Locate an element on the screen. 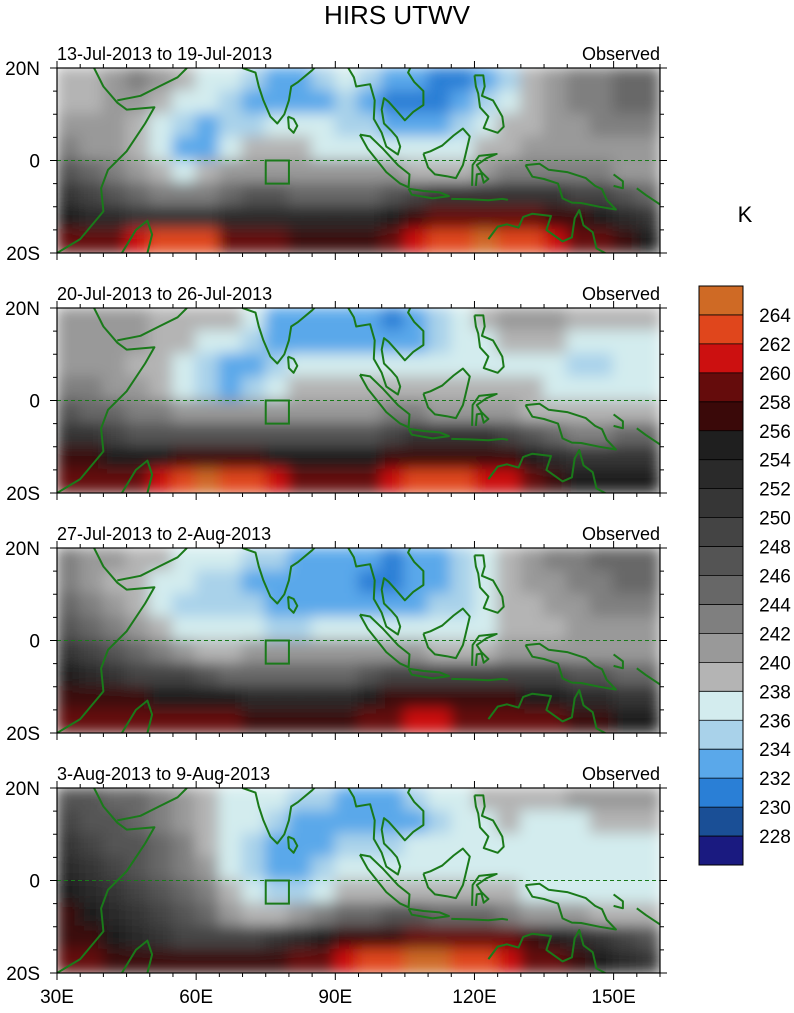 The height and width of the screenshot is (1013, 794). x-tick-label: 90E is located at coordinates (335, 997).